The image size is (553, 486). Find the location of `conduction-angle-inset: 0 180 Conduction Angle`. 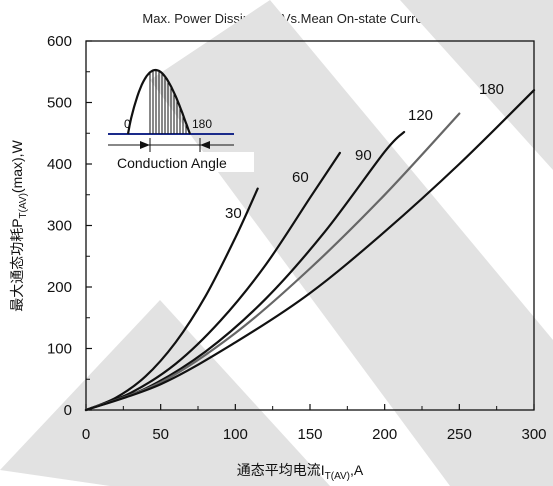

conduction-angle-inset: 0 180 Conduction Angle is located at coordinates (181, 120).